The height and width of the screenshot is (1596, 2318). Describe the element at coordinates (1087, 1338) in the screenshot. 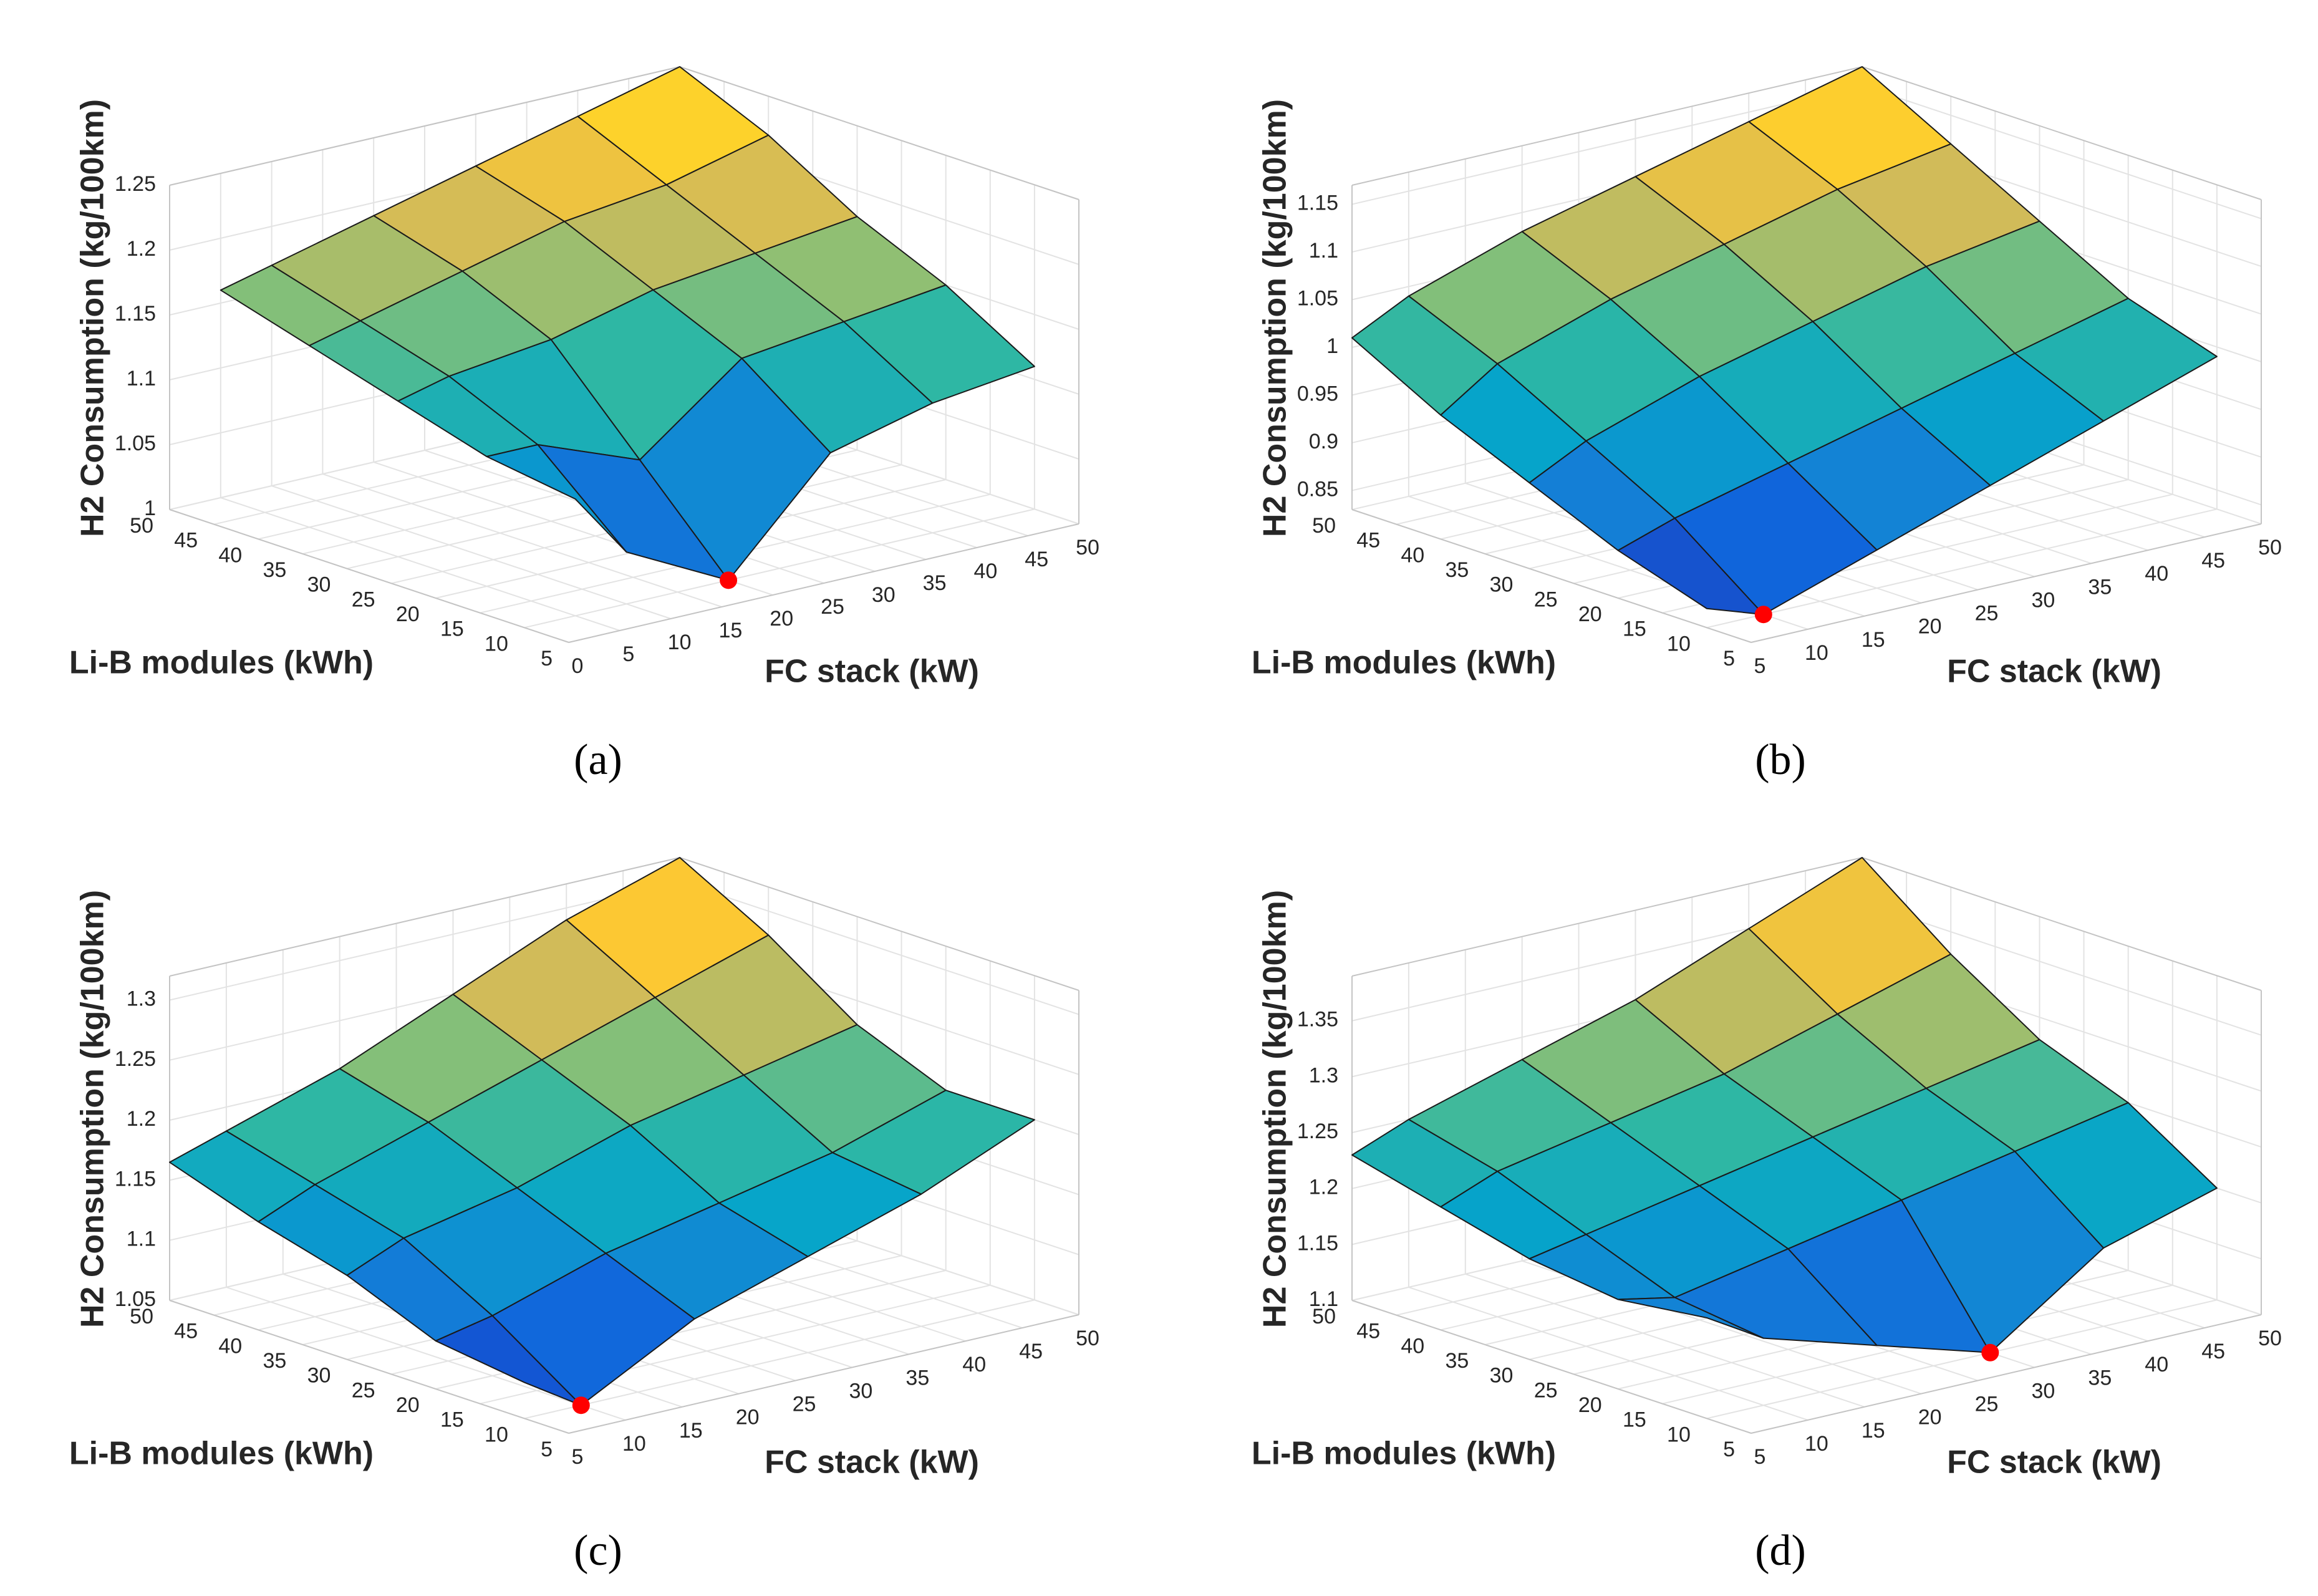

I see `x-tick-label: 50` at that location.